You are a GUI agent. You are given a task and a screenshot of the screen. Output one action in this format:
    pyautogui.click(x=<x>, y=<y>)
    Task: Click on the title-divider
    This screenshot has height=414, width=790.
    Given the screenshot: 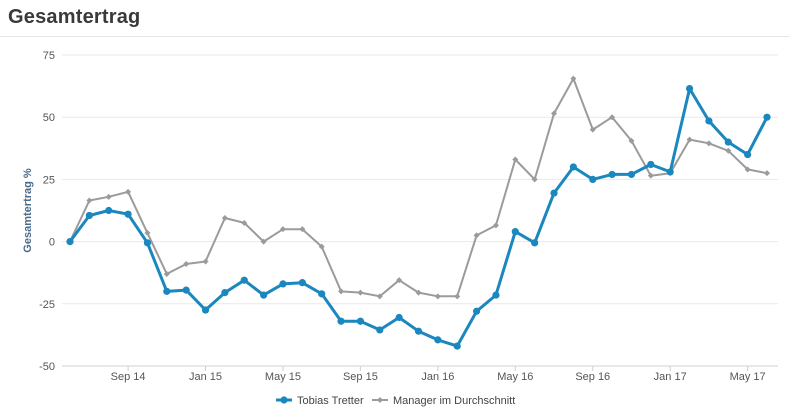 What is the action you would take?
    pyautogui.click(x=395, y=36)
    